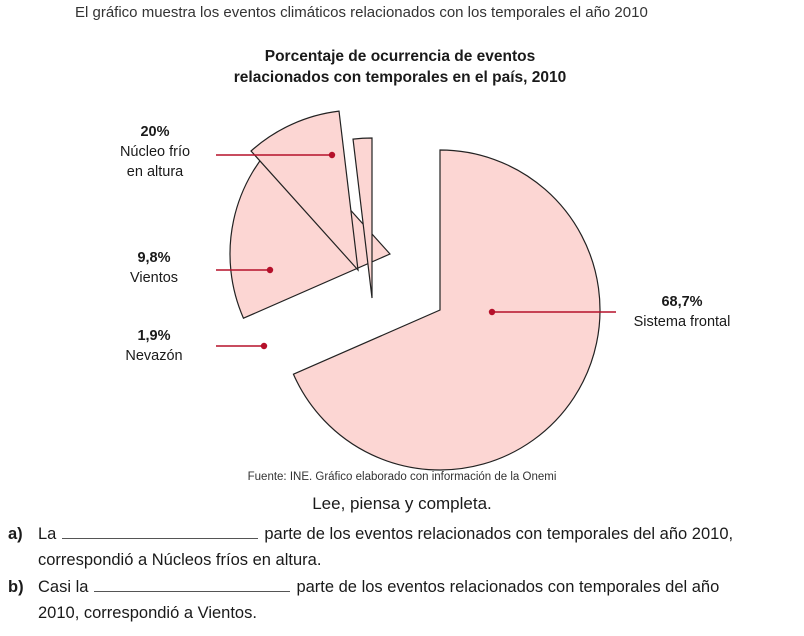 This screenshot has height=636, width=804. Describe the element at coordinates (264, 346) in the screenshot. I see `leader-dot-nevazon` at that location.